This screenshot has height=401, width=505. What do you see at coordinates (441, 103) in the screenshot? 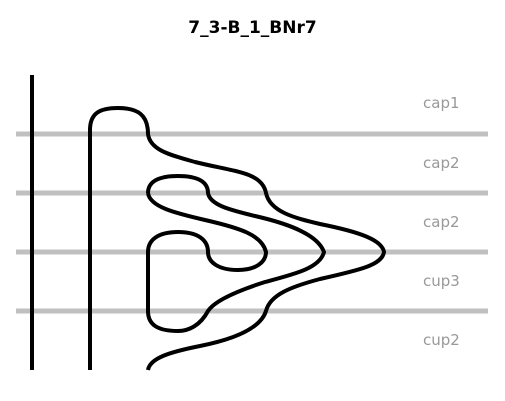
I see `level-label: cap1` at bounding box center [441, 103].